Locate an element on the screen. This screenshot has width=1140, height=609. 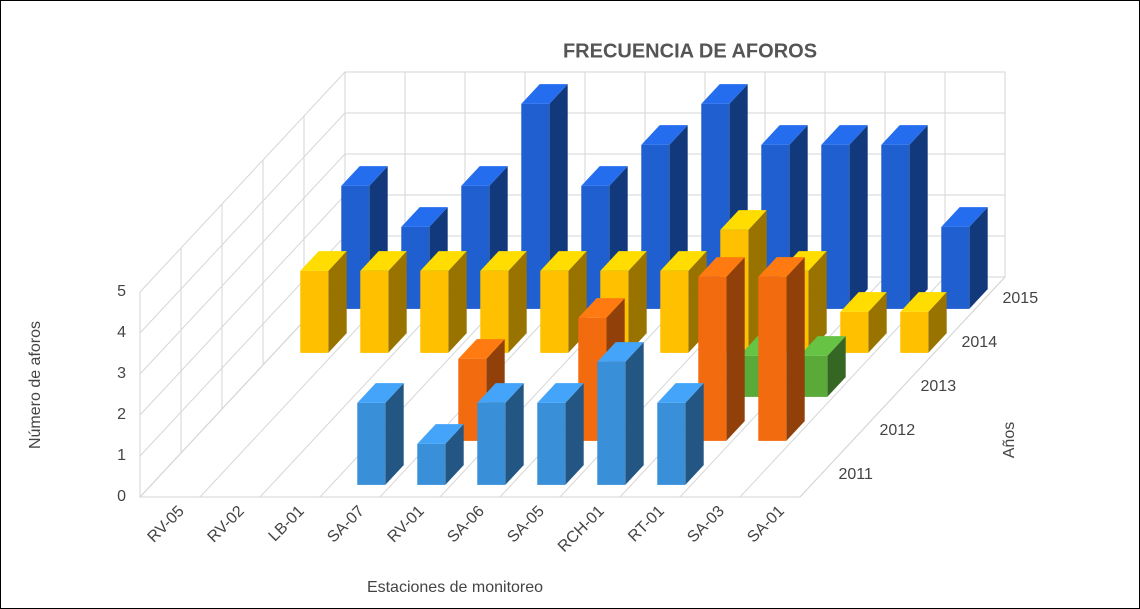
y-tick-label: 4 is located at coordinates (121, 332).